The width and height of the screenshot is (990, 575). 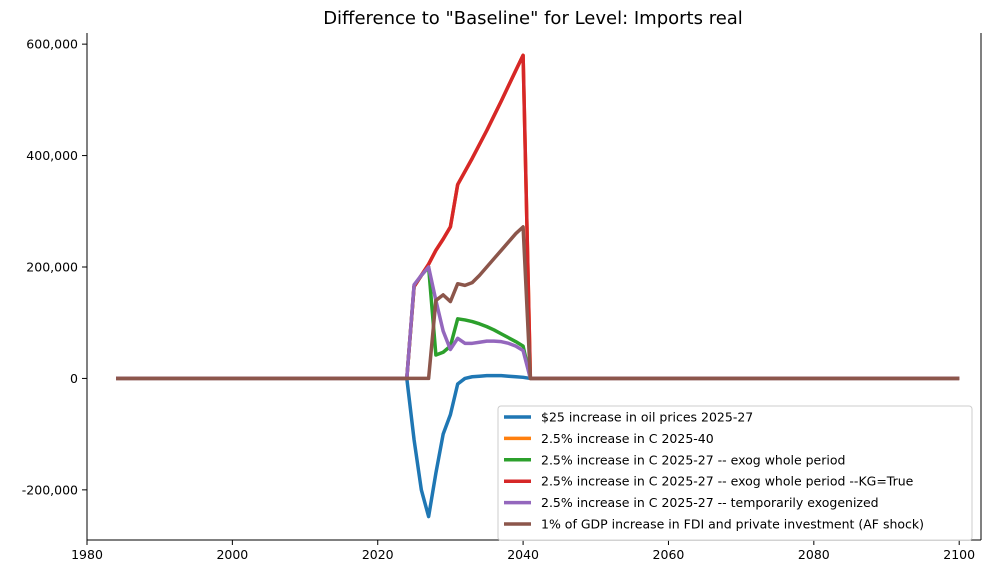 What do you see at coordinates (52, 155) in the screenshot?
I see `y-tick-label: 400,000` at bounding box center [52, 155].